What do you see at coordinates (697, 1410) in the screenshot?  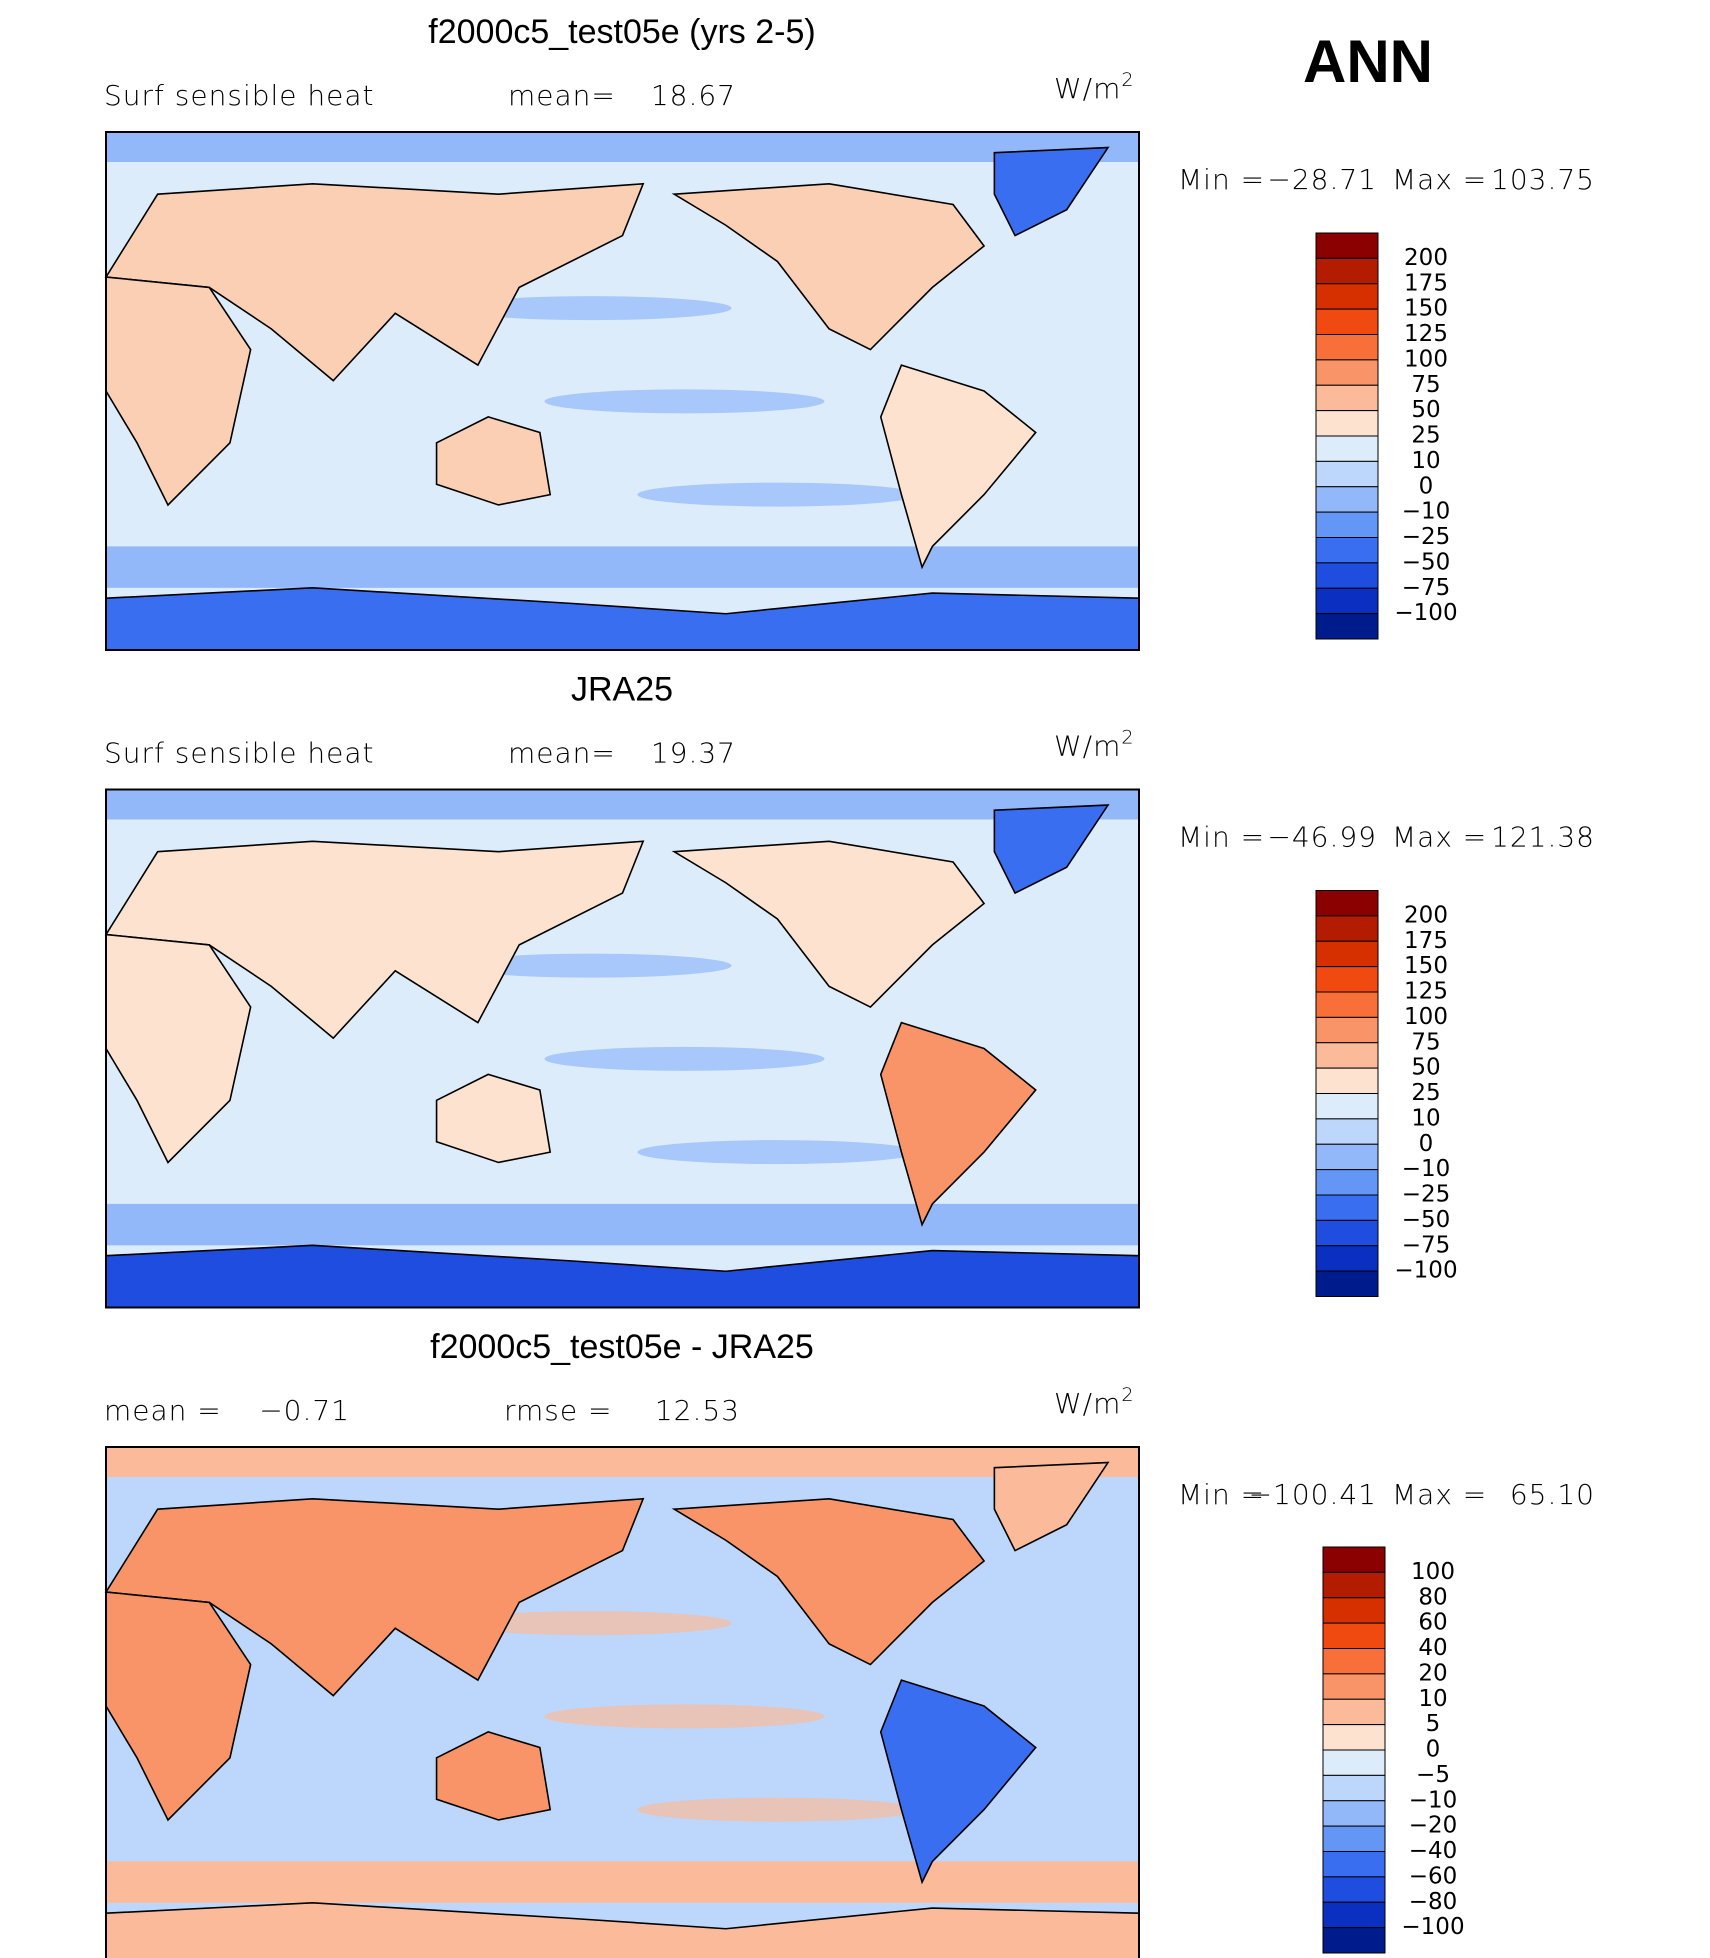 I see `stat-value: 12.53` at bounding box center [697, 1410].